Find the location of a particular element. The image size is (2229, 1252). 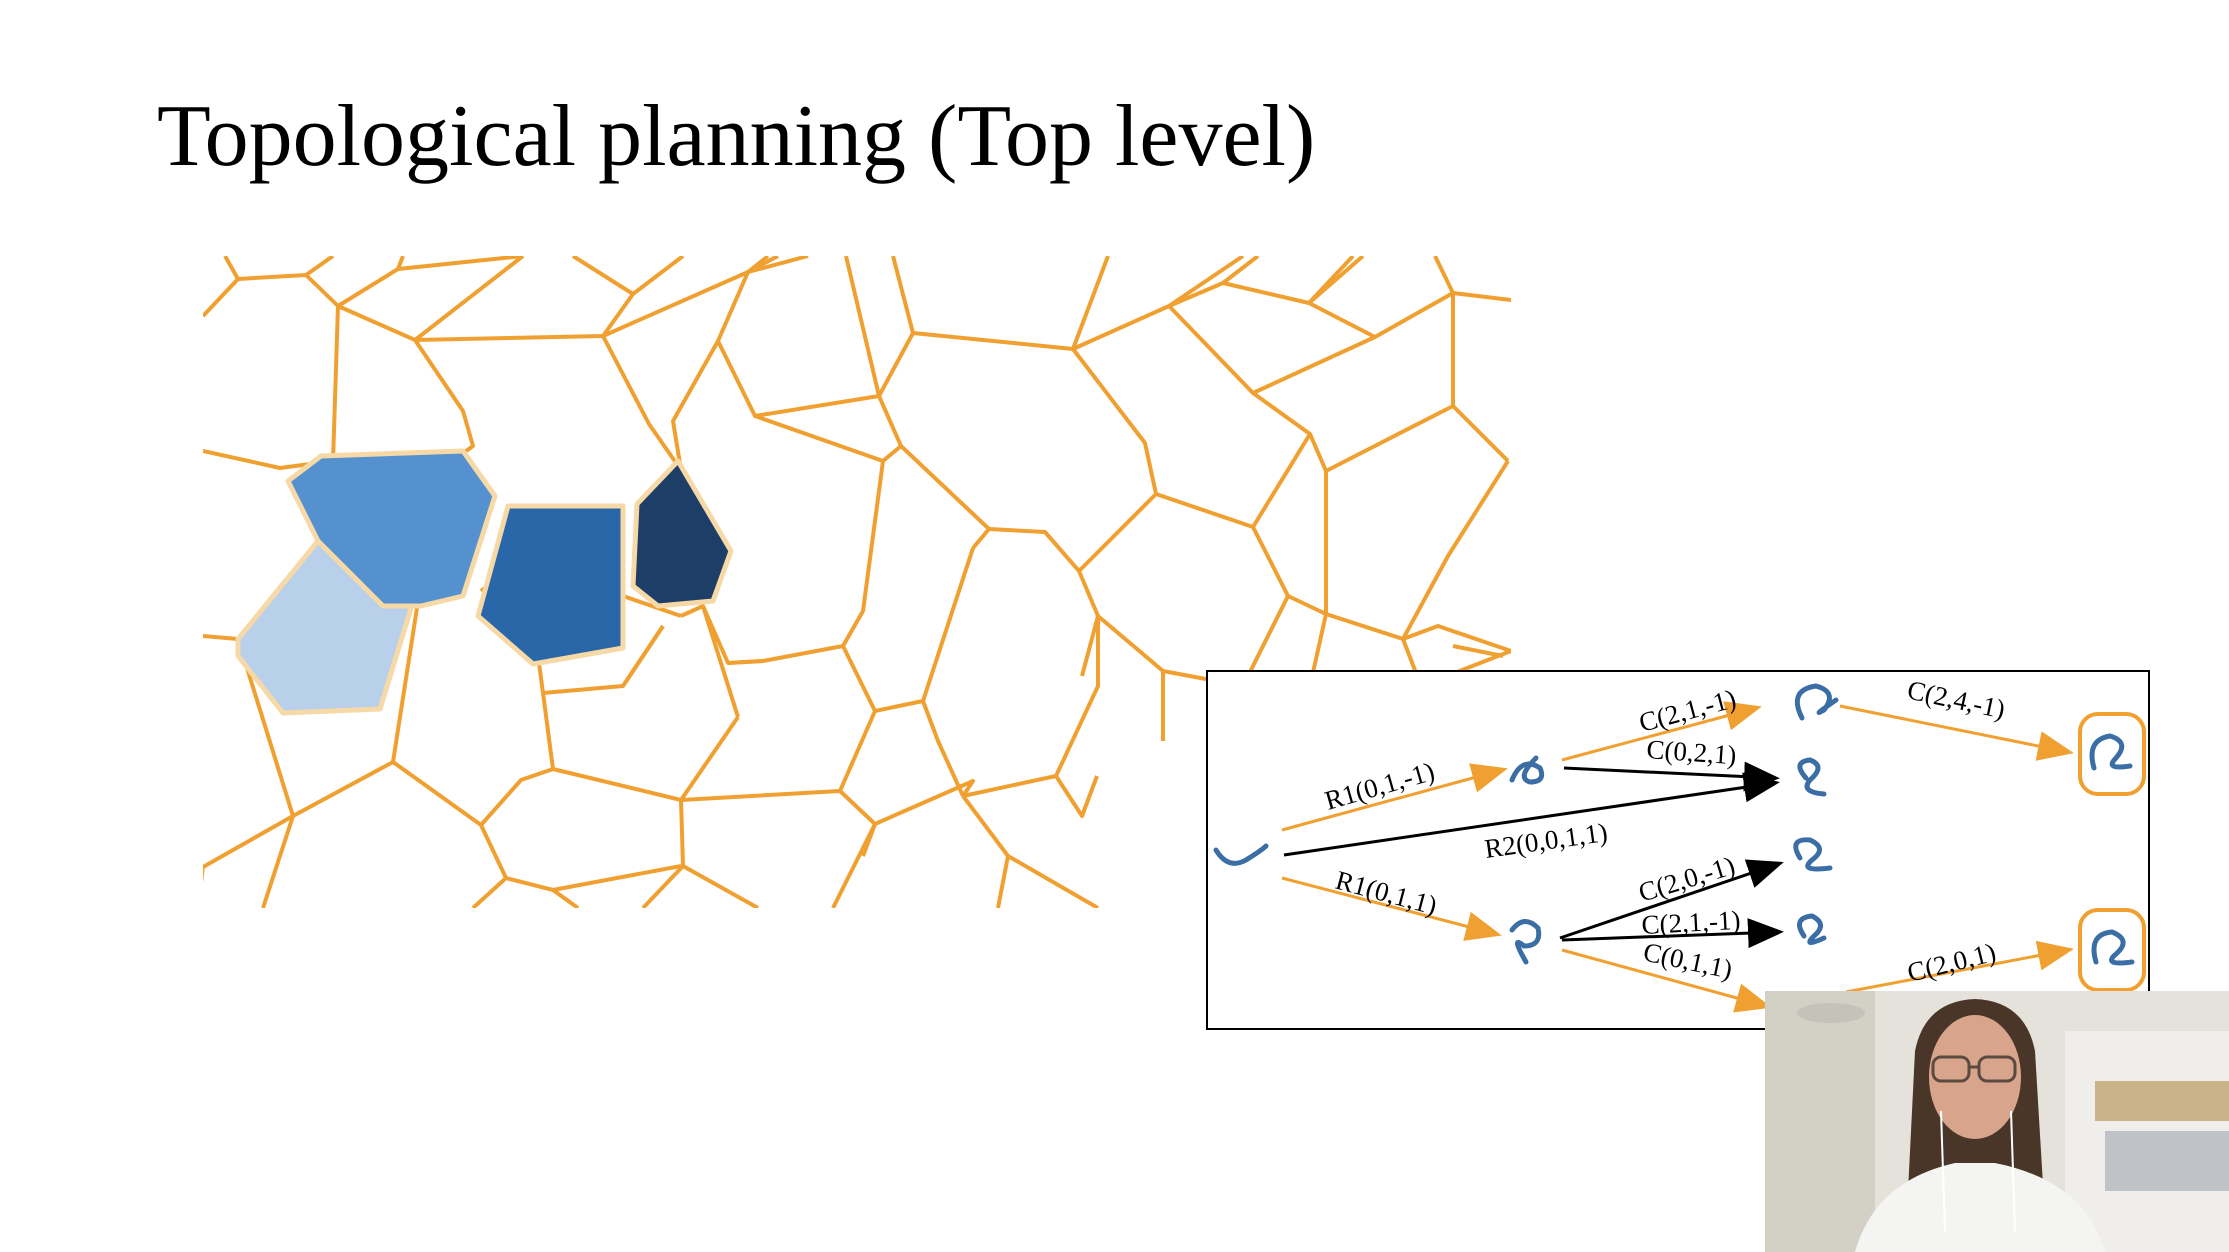

edge-e6 is located at coordinates (1956, 732).